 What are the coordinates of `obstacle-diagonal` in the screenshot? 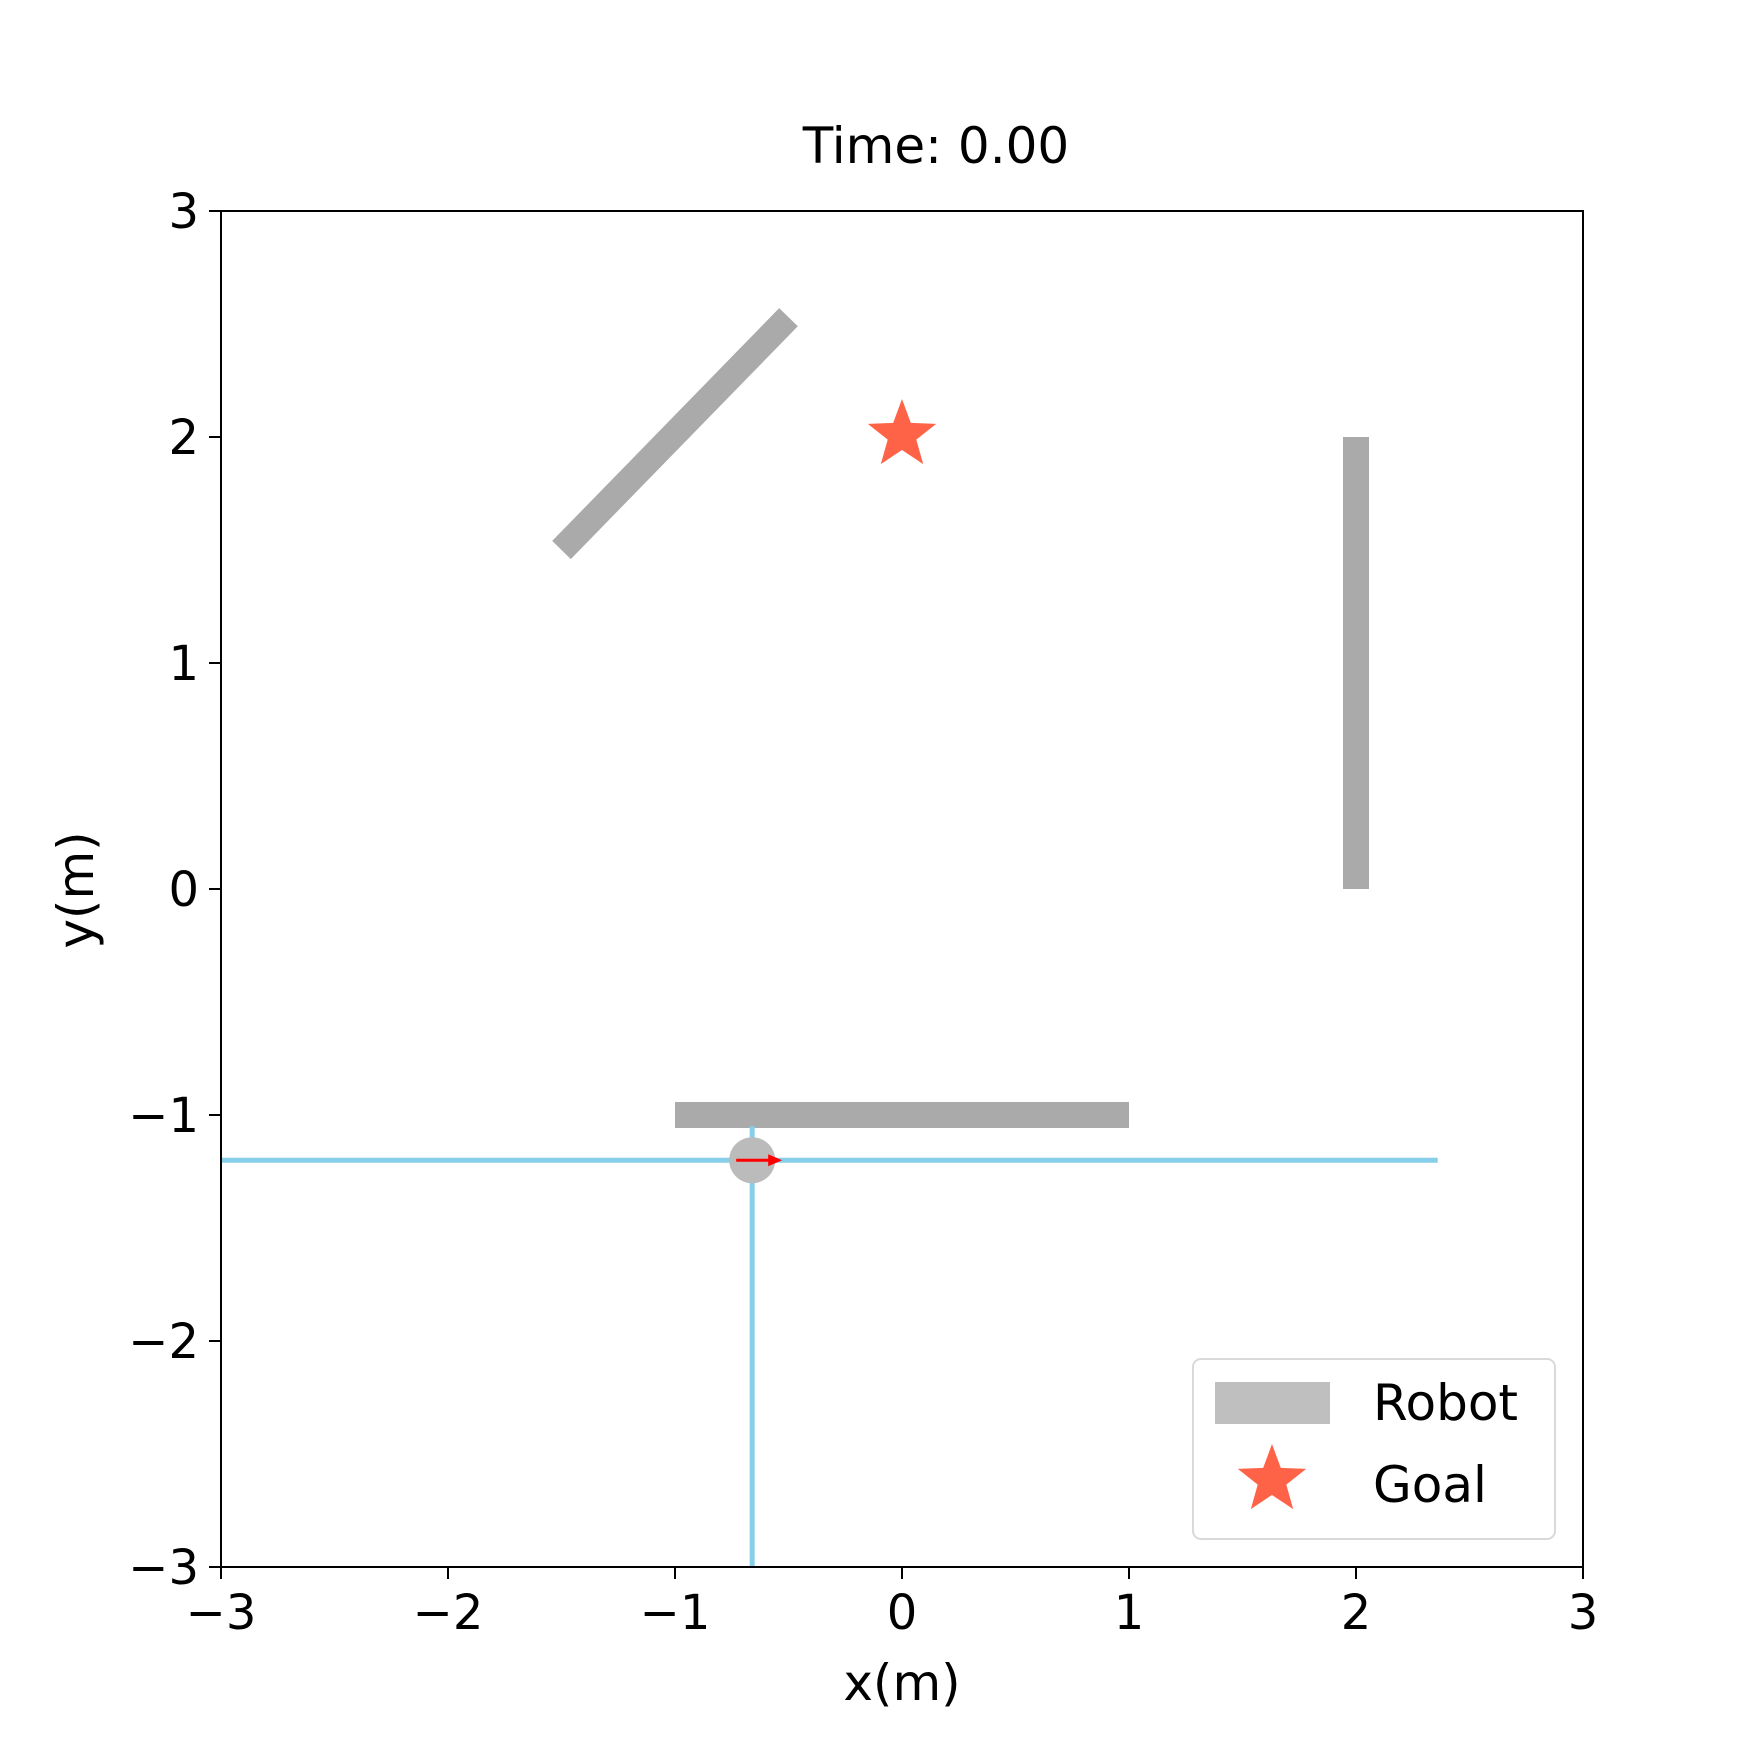 It's located at (675, 434).